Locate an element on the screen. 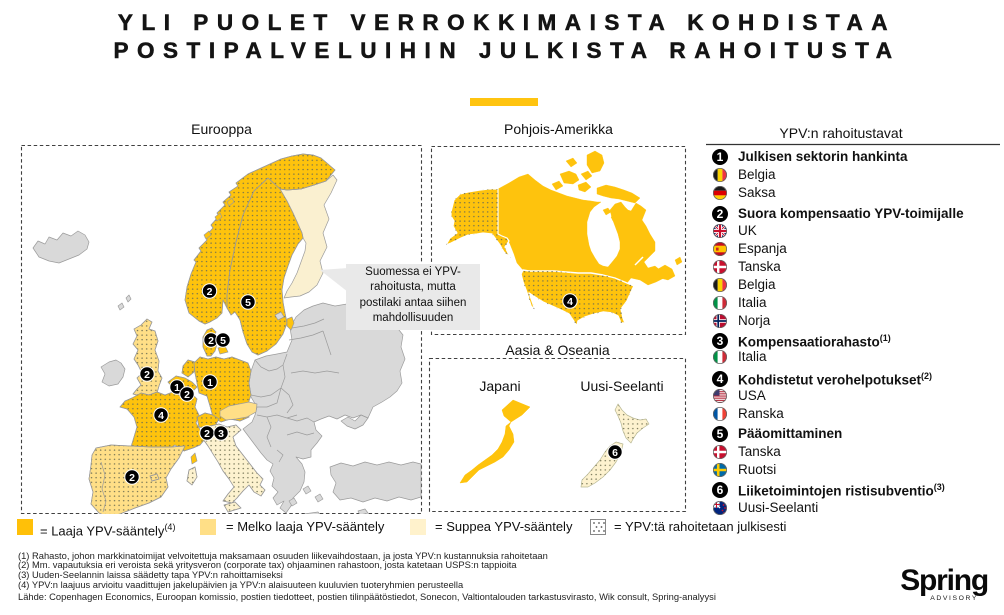  svg-text: 6 is located at coordinates (615, 453).